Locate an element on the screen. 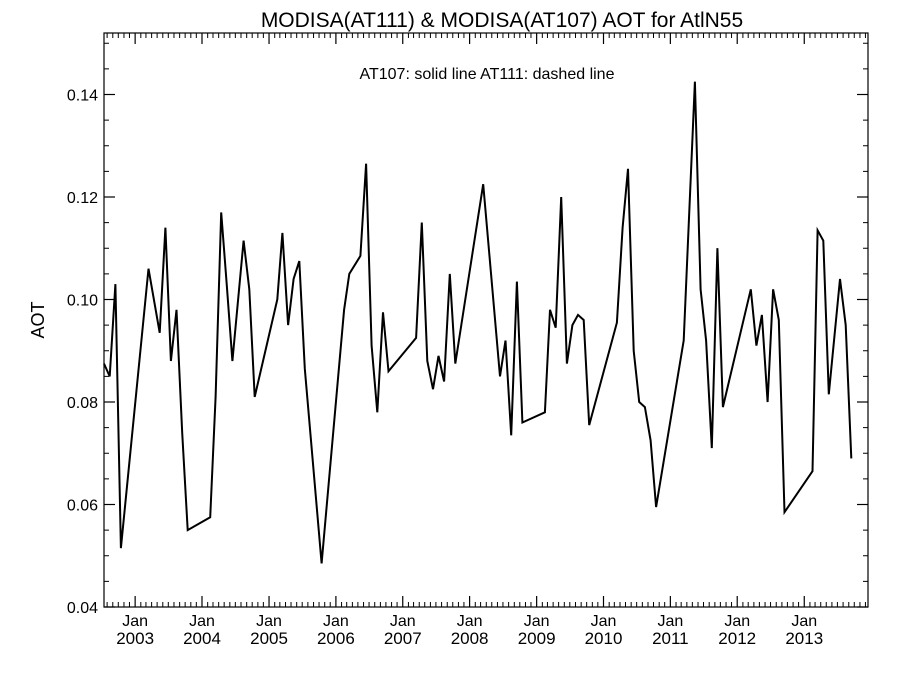 This screenshot has height=675, width=900. x-tick-year-label: 2005 is located at coordinates (269, 638).